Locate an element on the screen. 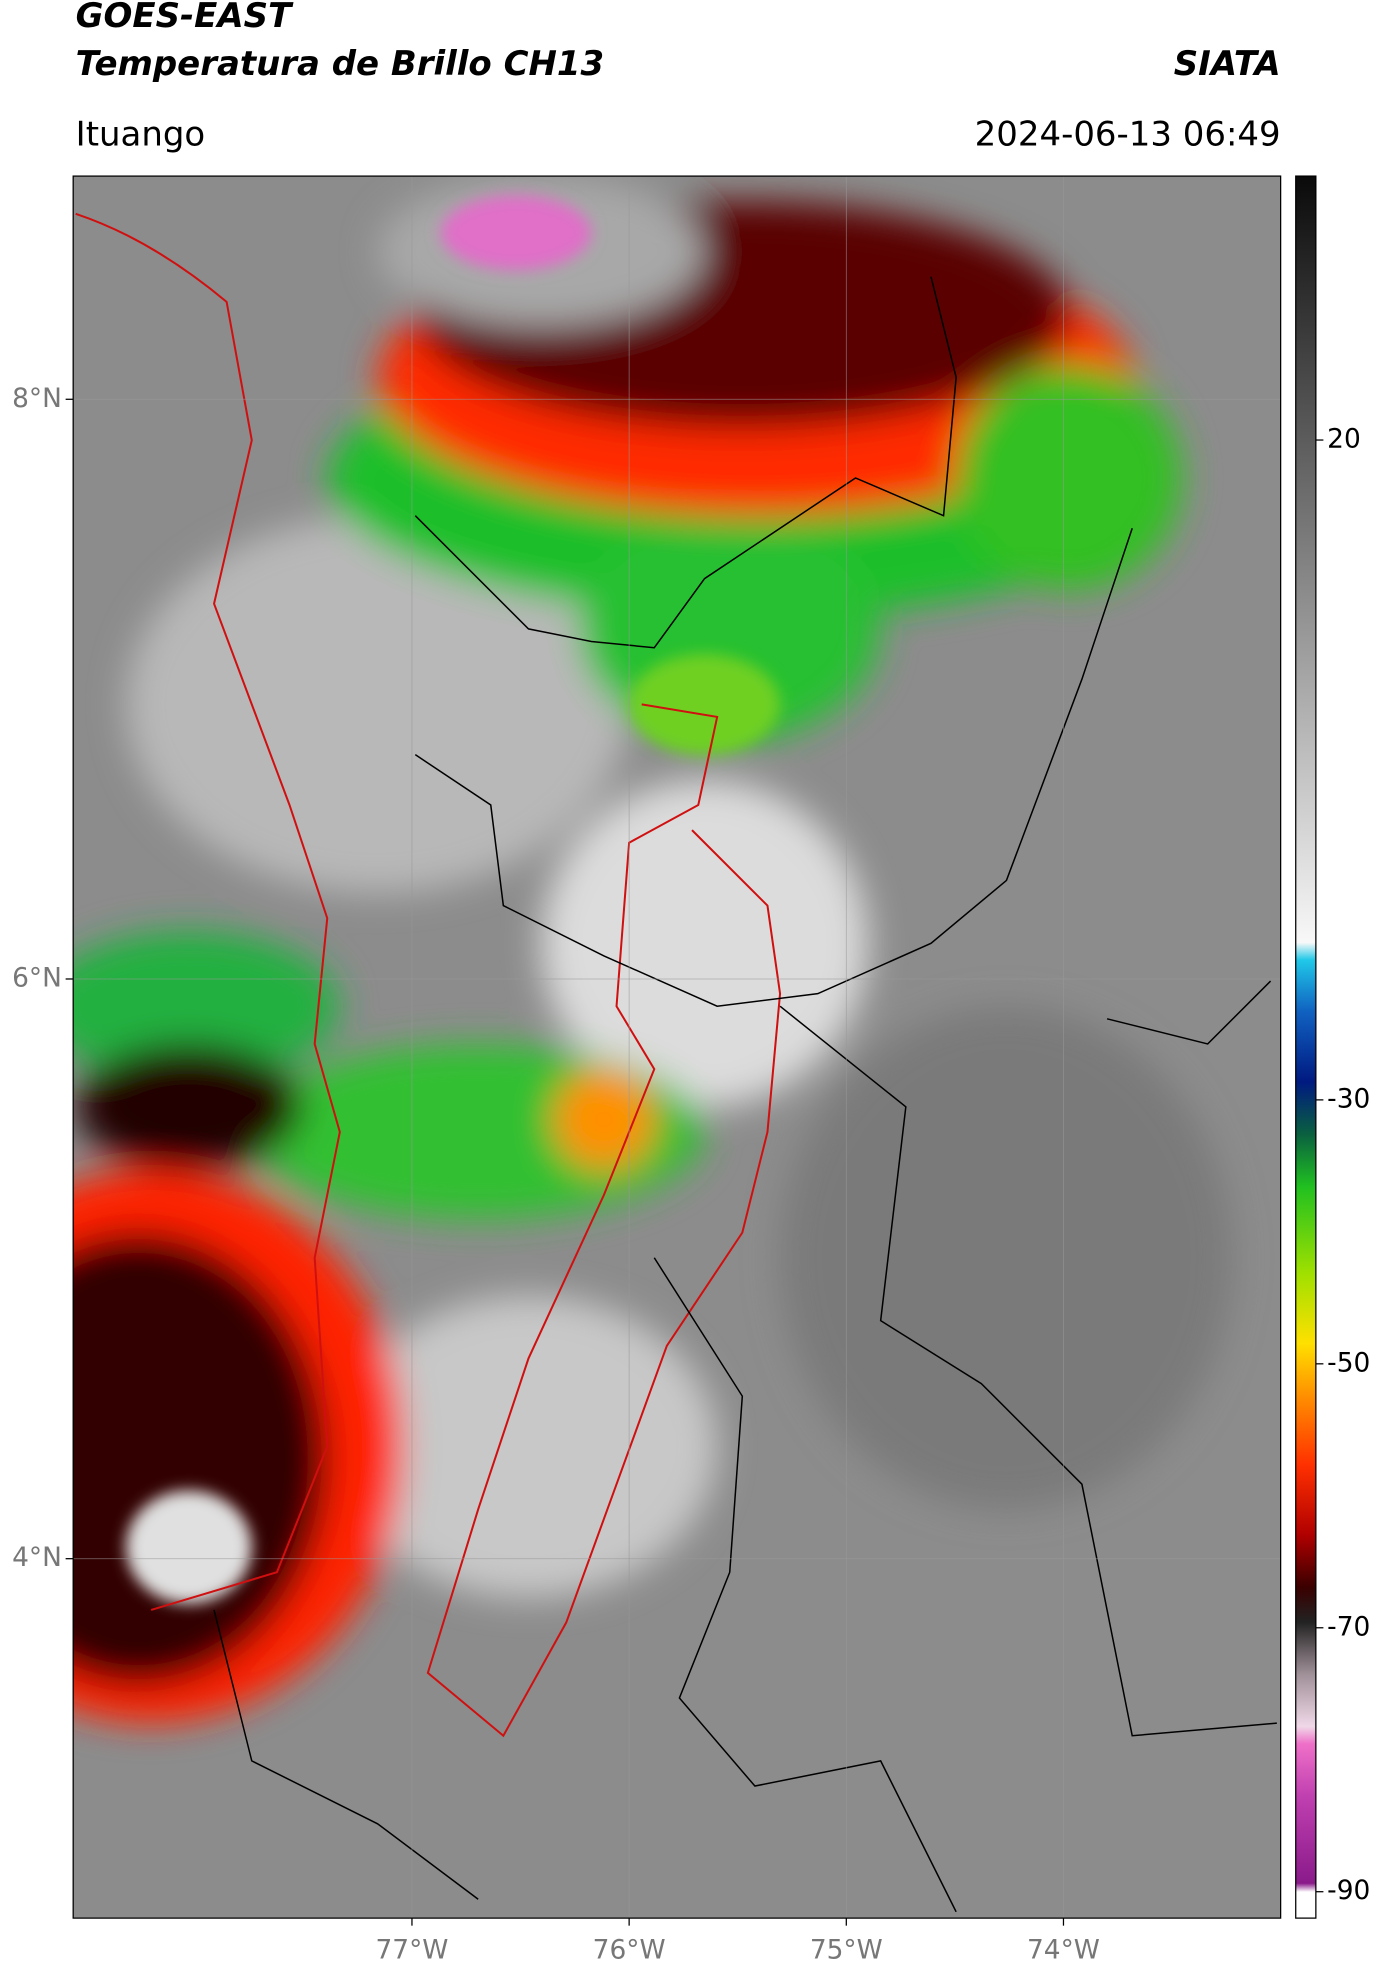  colorbar is located at coordinates (1306, 1047).